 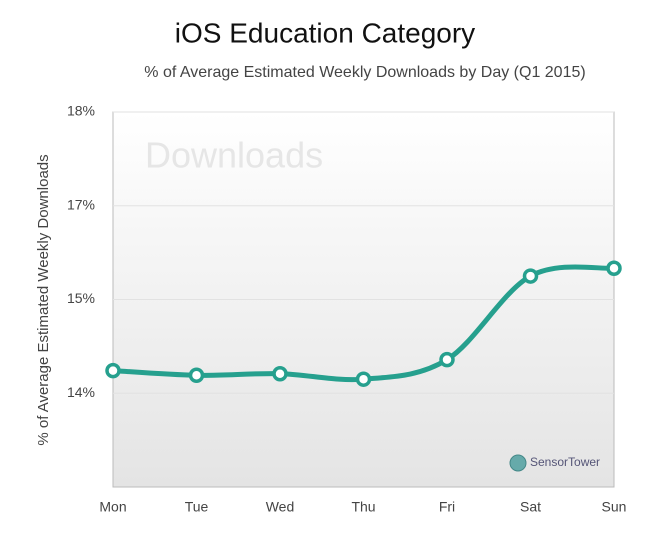 I want to click on watermark: Downloads, so click(x=234, y=155).